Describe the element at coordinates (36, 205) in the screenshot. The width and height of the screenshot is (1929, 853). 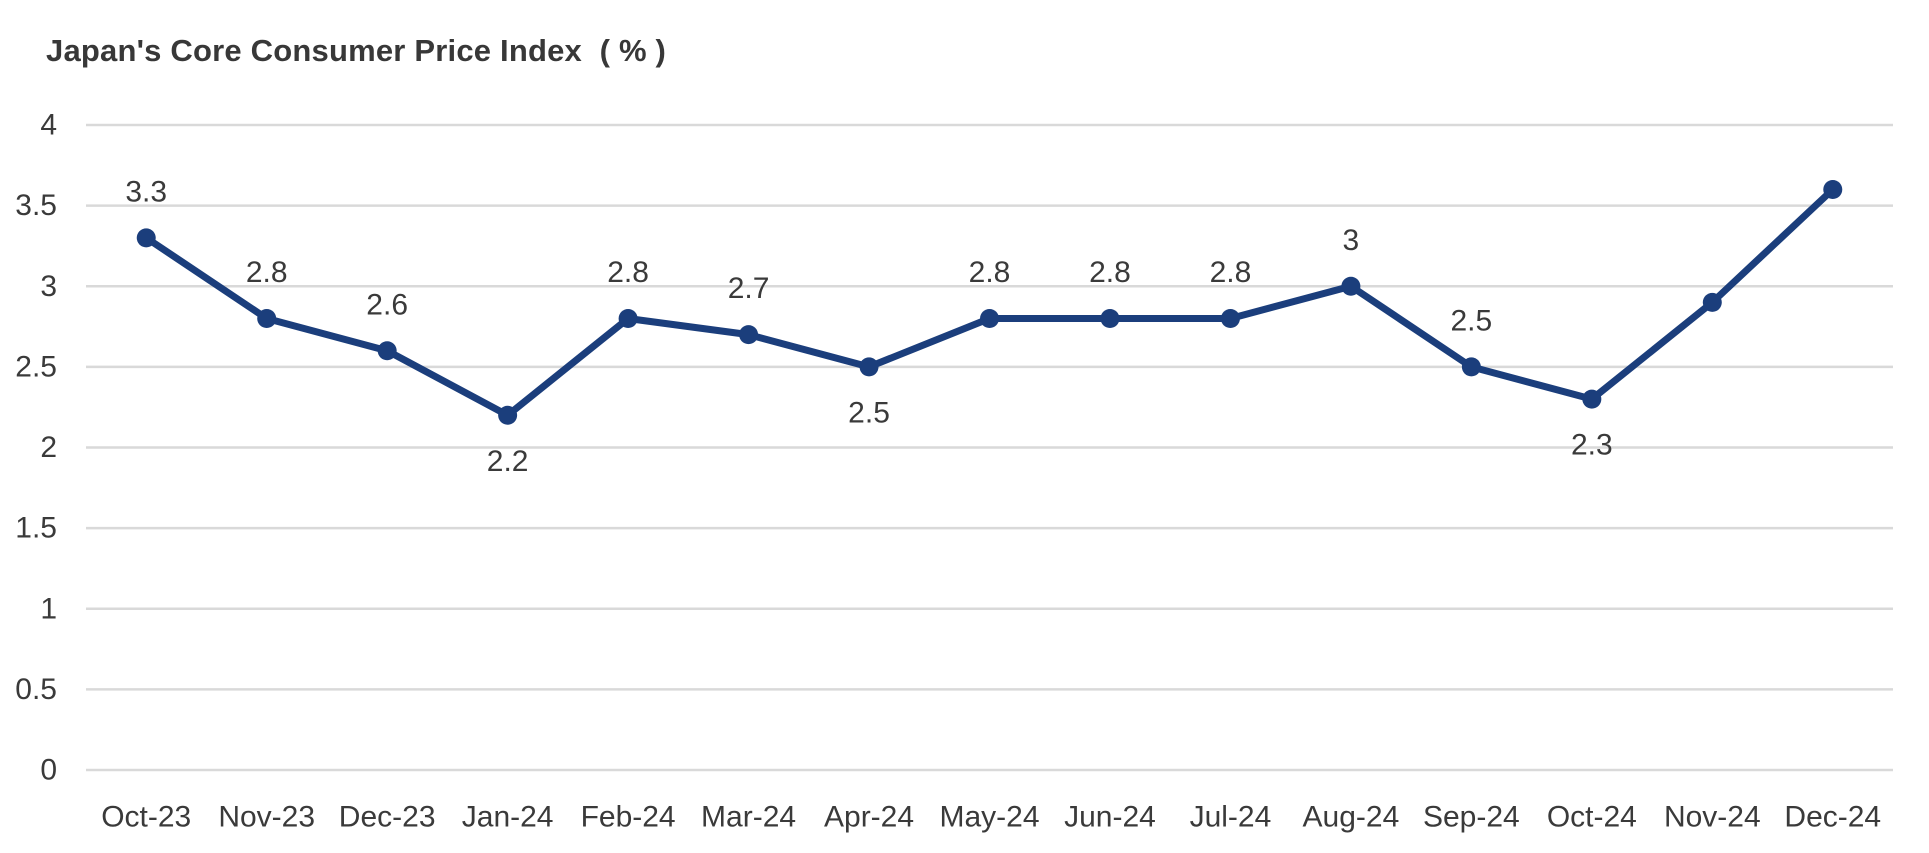
I see `y-axis-tick-label: 3.5` at that location.